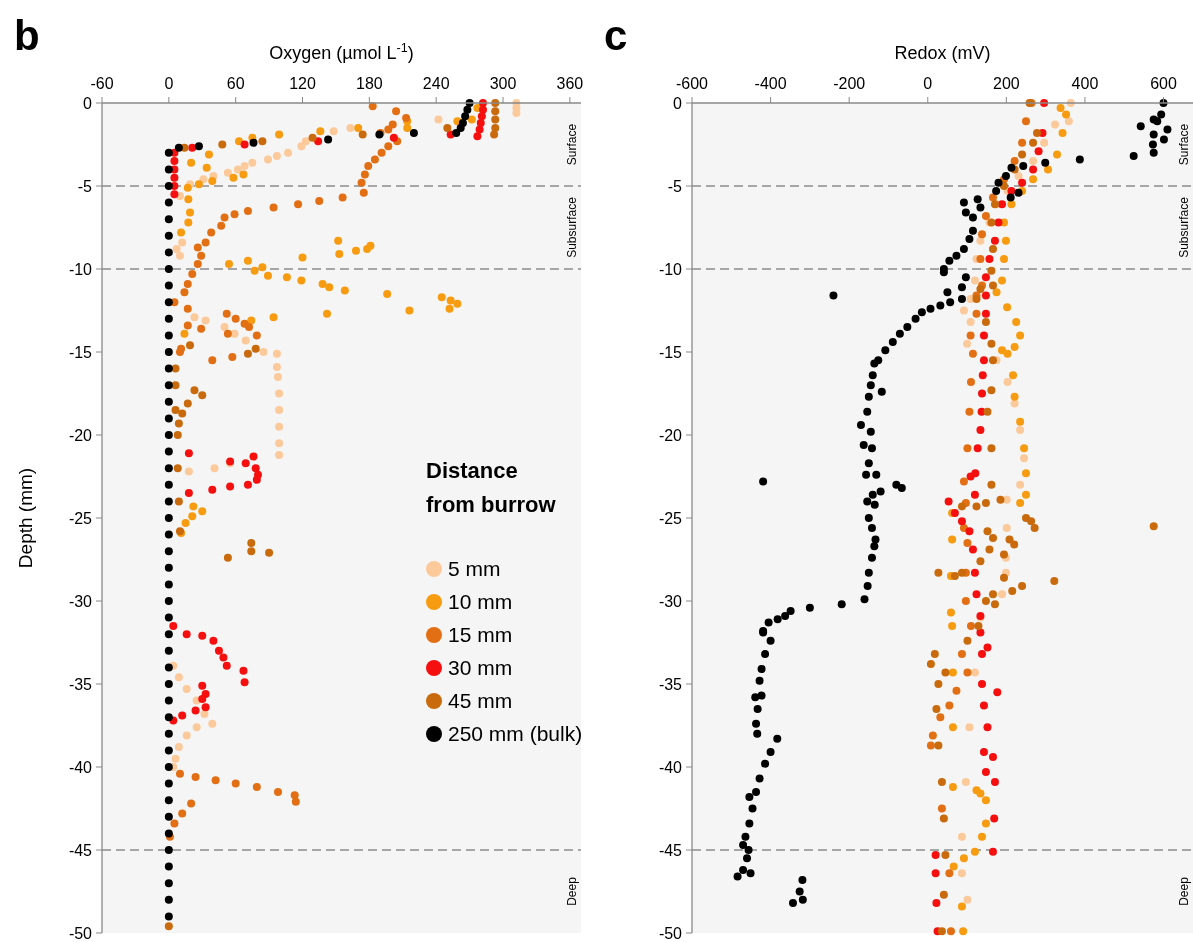  Describe the element at coordinates (369, 83) in the screenshot. I see `x-tick-label: 180` at that location.